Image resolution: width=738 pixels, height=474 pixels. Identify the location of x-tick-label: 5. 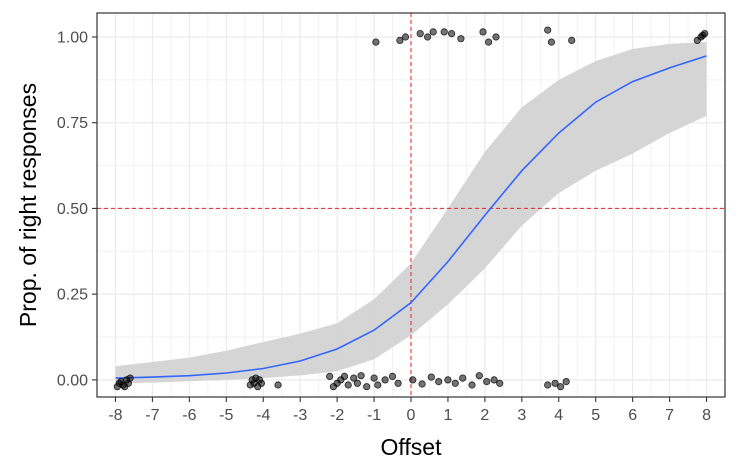
(595, 415).